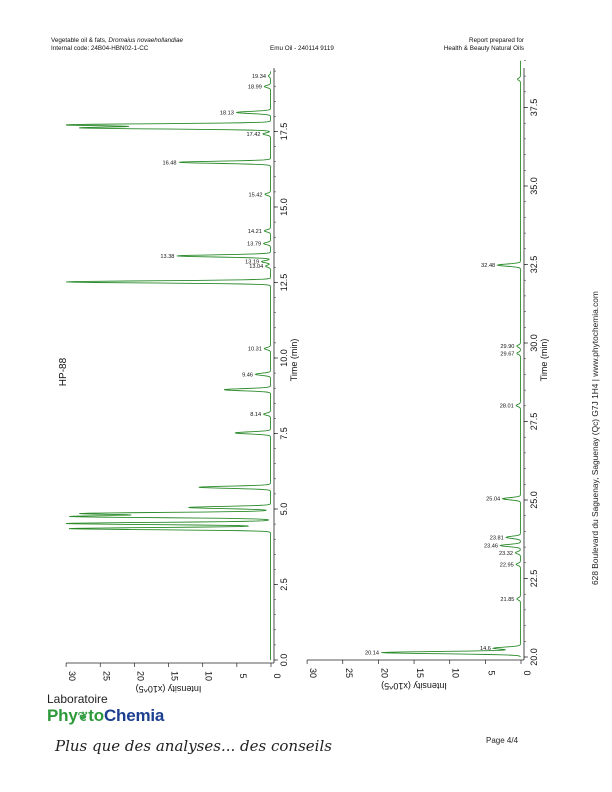  I want to click on time-tick-label: 10.0, so click(284, 358).